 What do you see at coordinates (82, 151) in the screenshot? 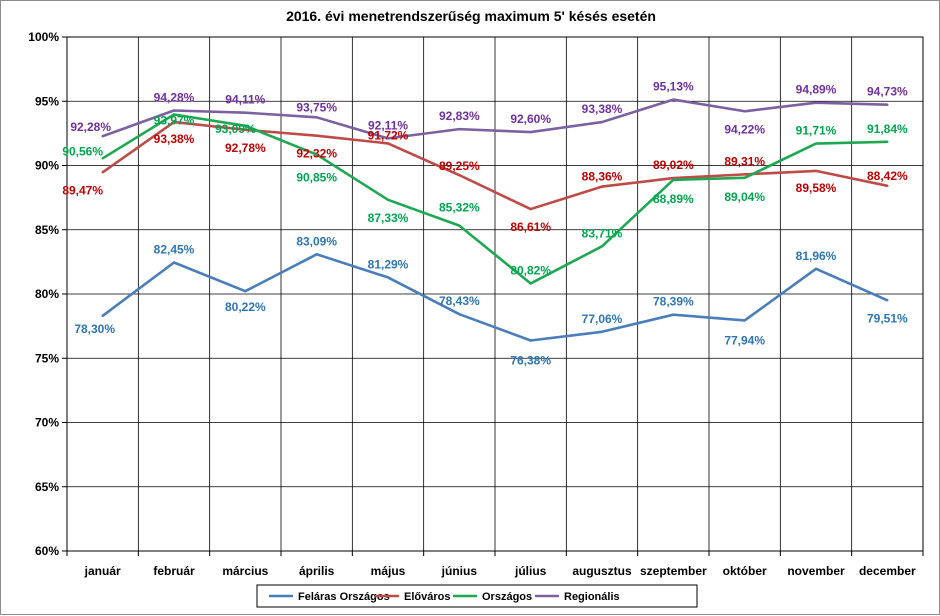
I see `data-label: 90,56%` at bounding box center [82, 151].